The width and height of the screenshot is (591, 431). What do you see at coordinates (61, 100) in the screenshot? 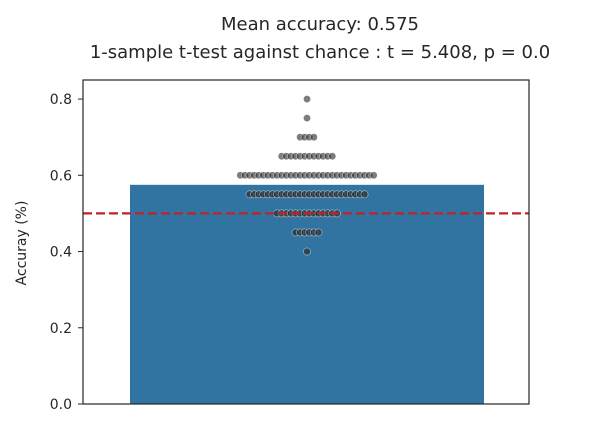
I see `y-tick-label: 0.8` at bounding box center [61, 100].